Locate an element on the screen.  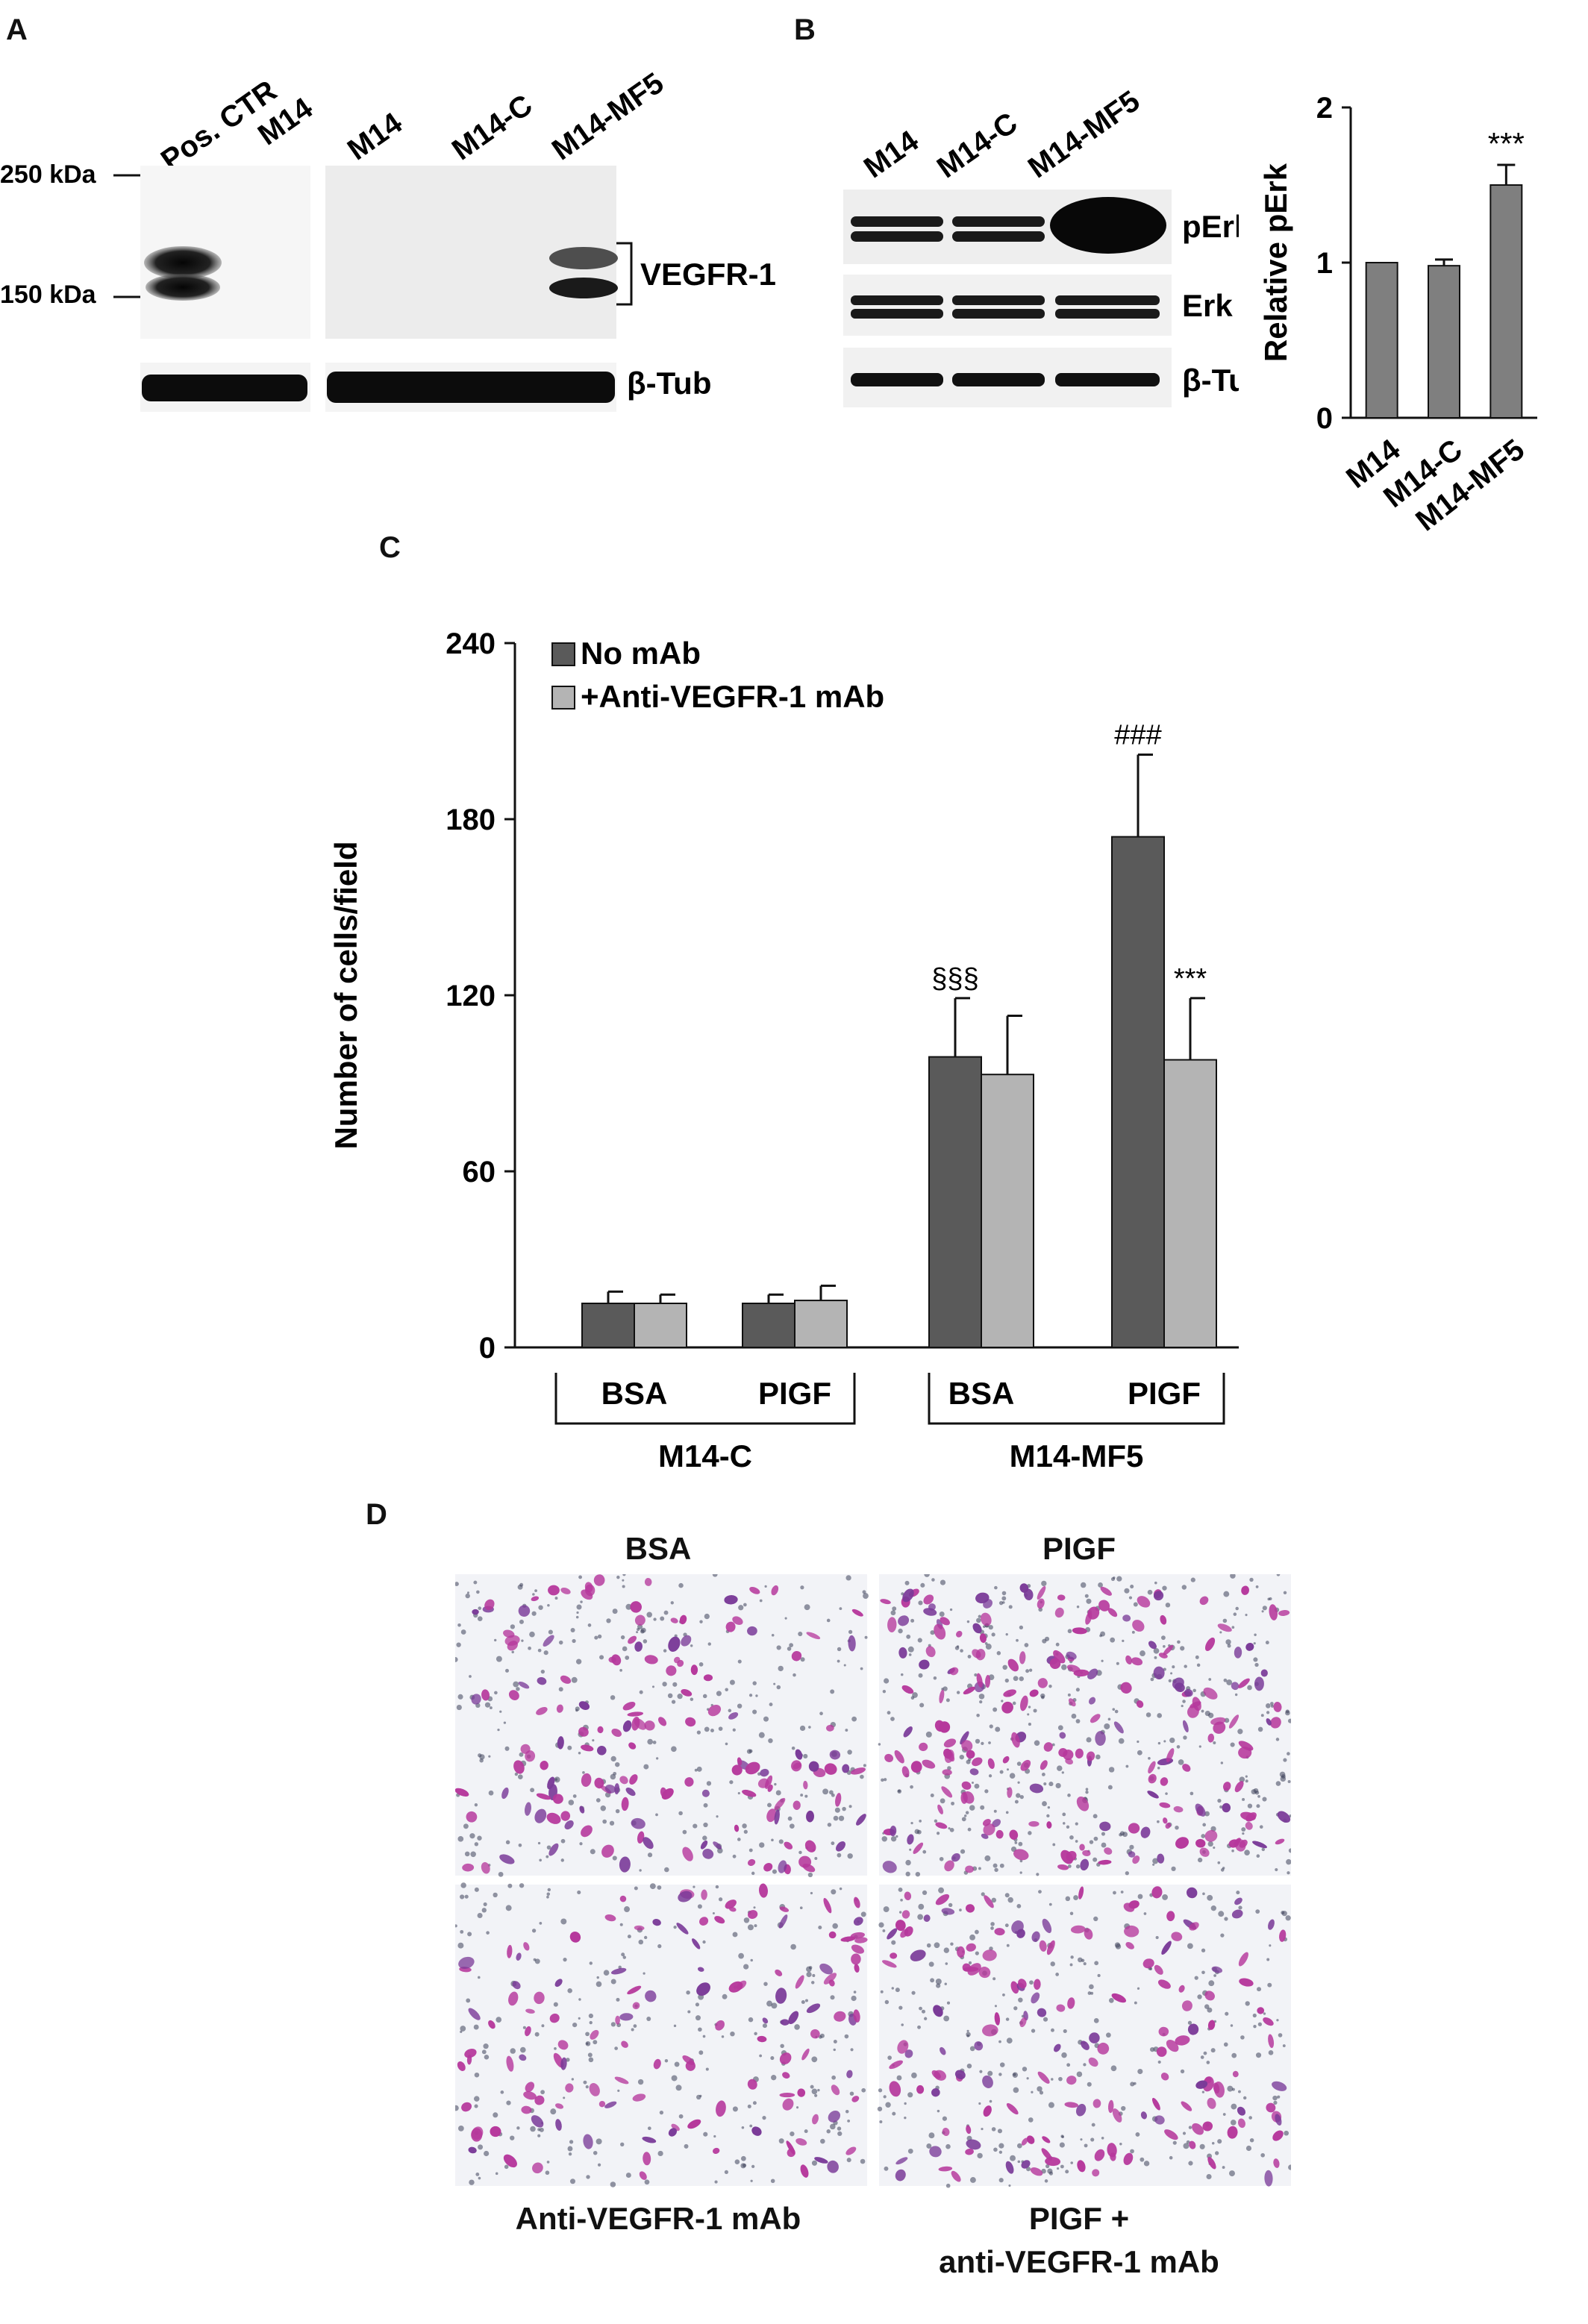
y-axis-label: Relative pErk is located at coordinates (1275, 262).